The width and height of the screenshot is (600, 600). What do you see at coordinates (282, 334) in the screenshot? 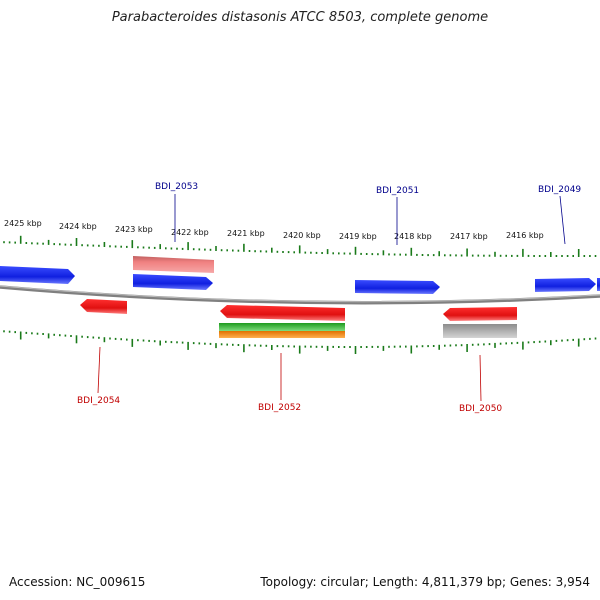
I see `feature-orange` at bounding box center [282, 334].